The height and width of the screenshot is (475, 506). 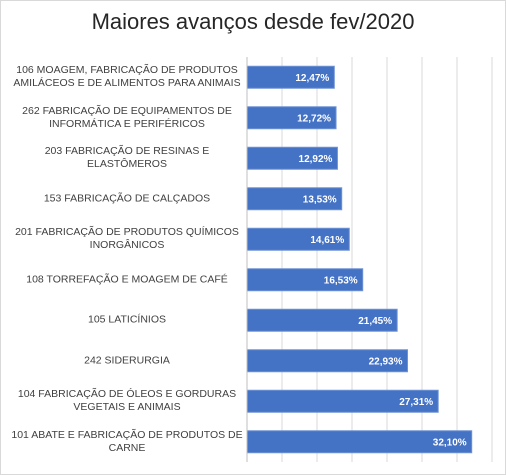 What do you see at coordinates (127, 158) in the screenshot?
I see `category-label: 203 FABRICAÇÃO DE RESINAS E ELASTÔMEROS` at bounding box center [127, 158].